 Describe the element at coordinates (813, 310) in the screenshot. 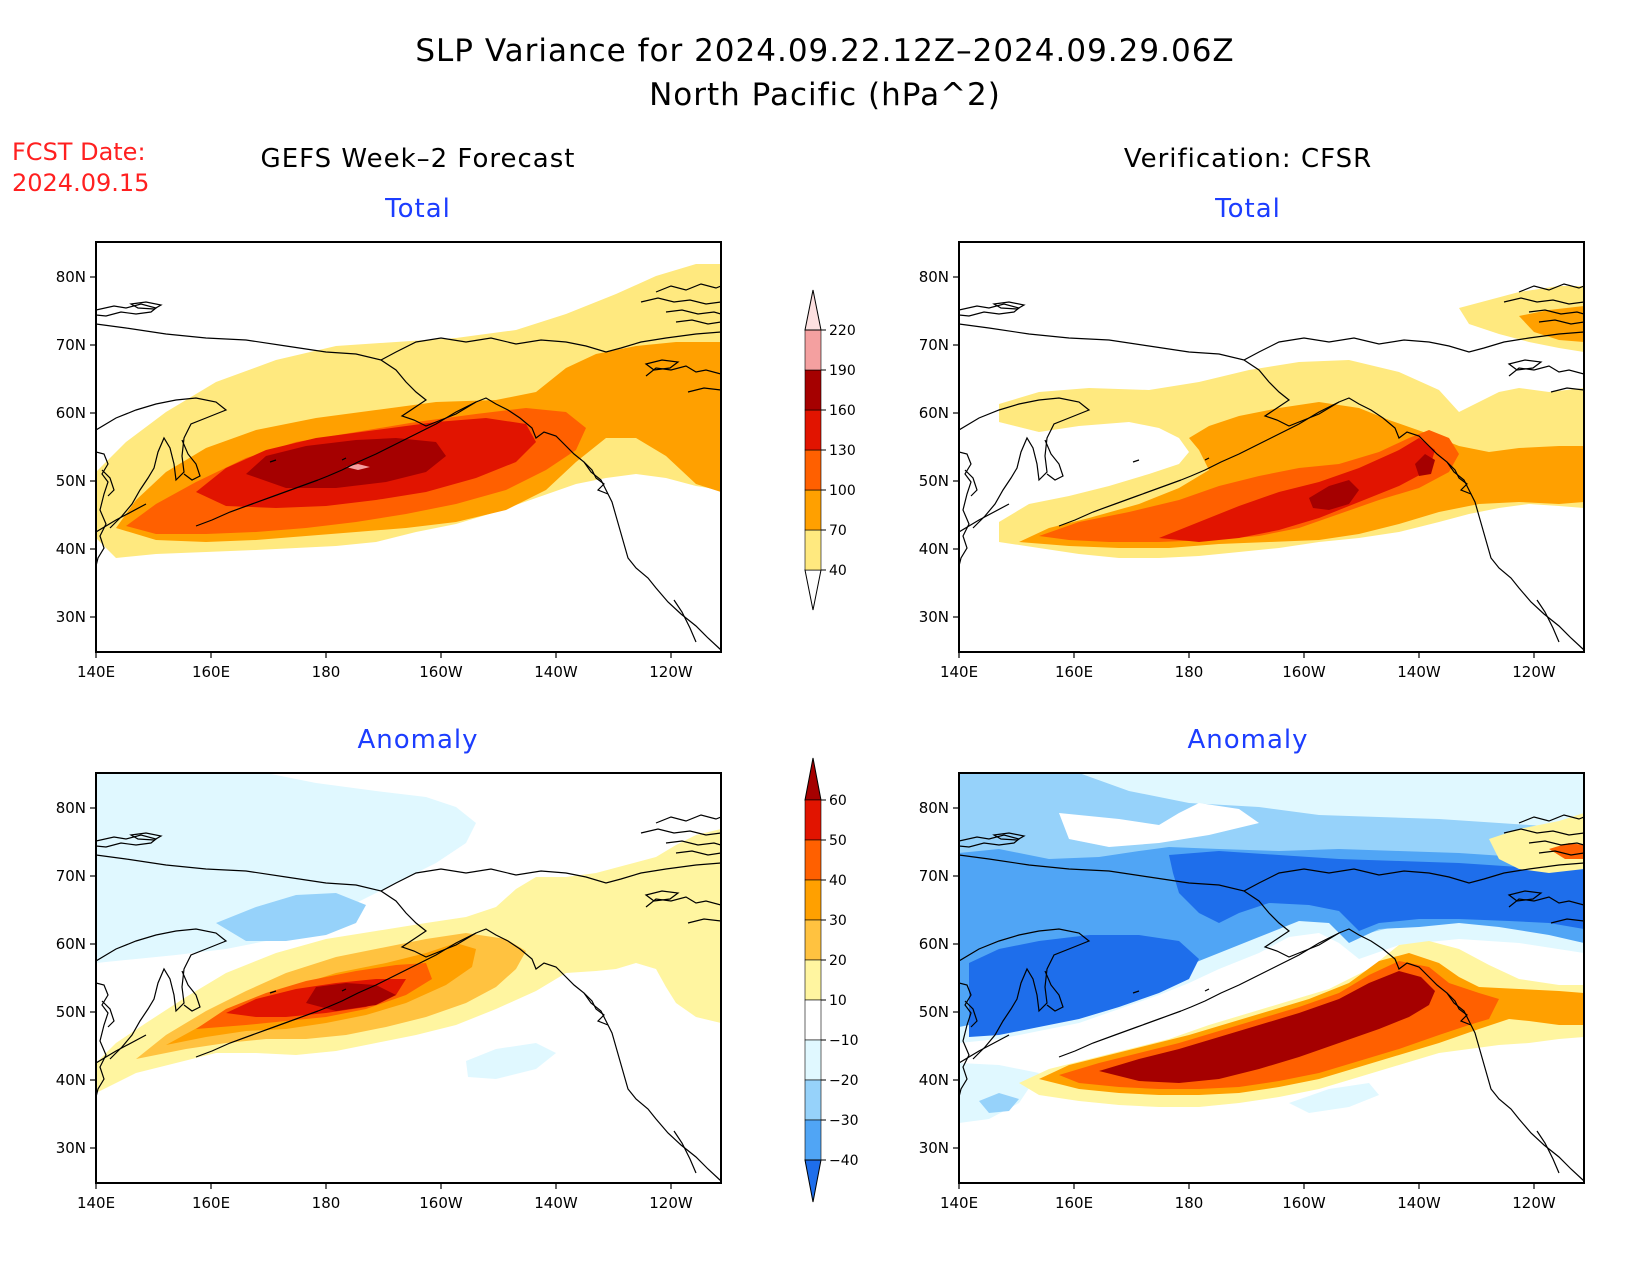

I see `colorbar-total-triangle-high` at that location.